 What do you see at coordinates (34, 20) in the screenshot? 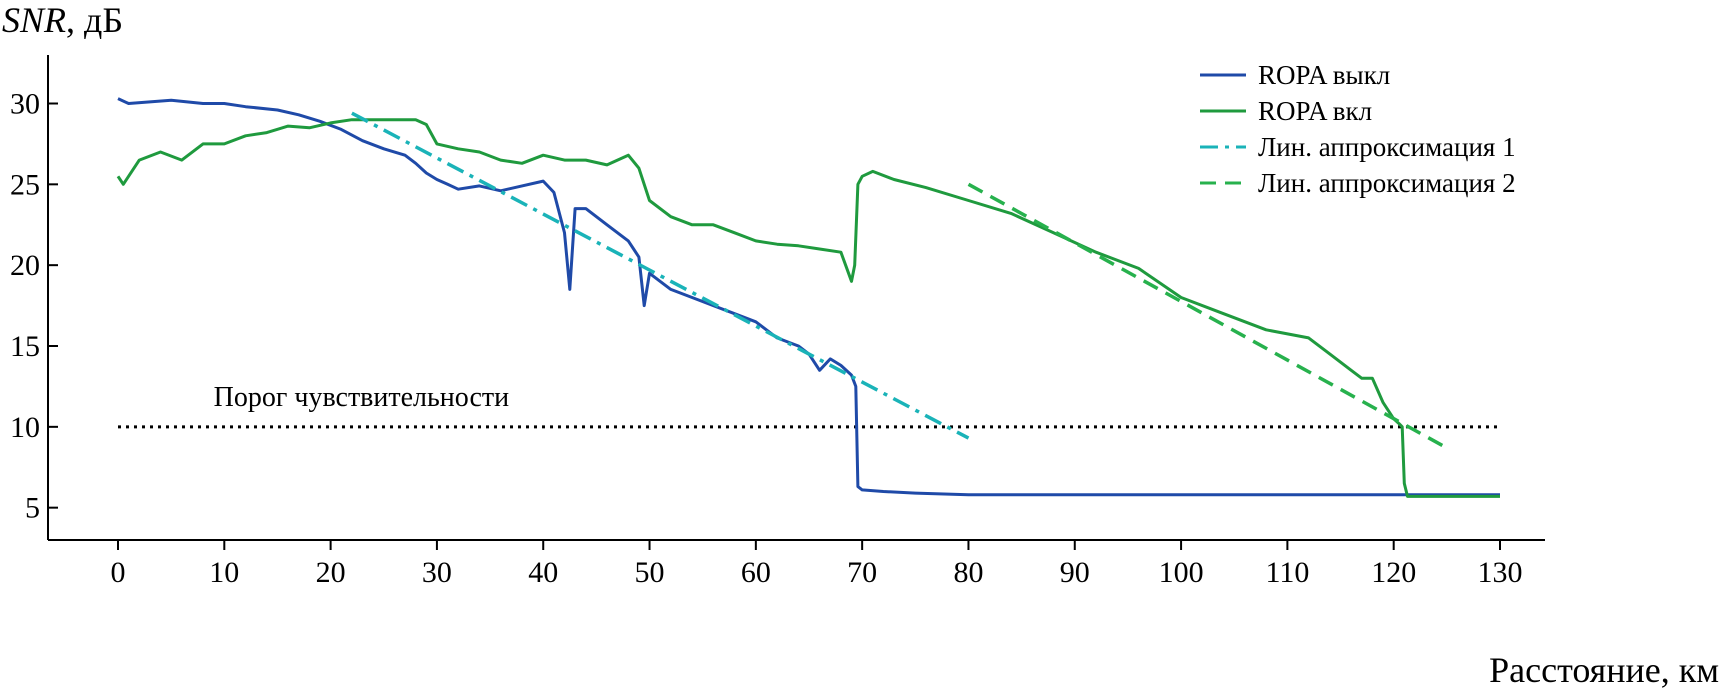
I see `y-axis-title-italic: SNR` at bounding box center [34, 20].